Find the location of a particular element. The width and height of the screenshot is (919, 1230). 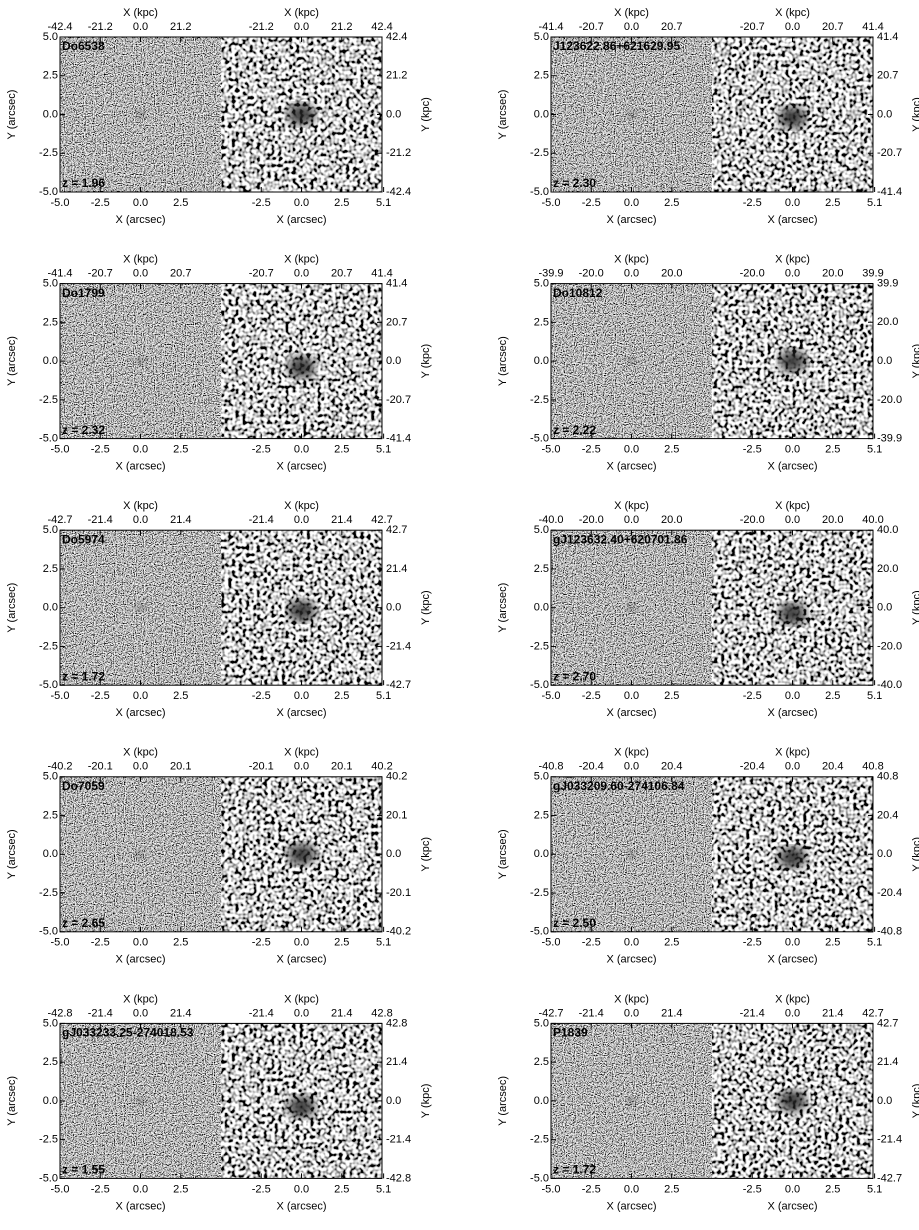

x-tick-label: -2.5 is located at coordinates (752, 1189).